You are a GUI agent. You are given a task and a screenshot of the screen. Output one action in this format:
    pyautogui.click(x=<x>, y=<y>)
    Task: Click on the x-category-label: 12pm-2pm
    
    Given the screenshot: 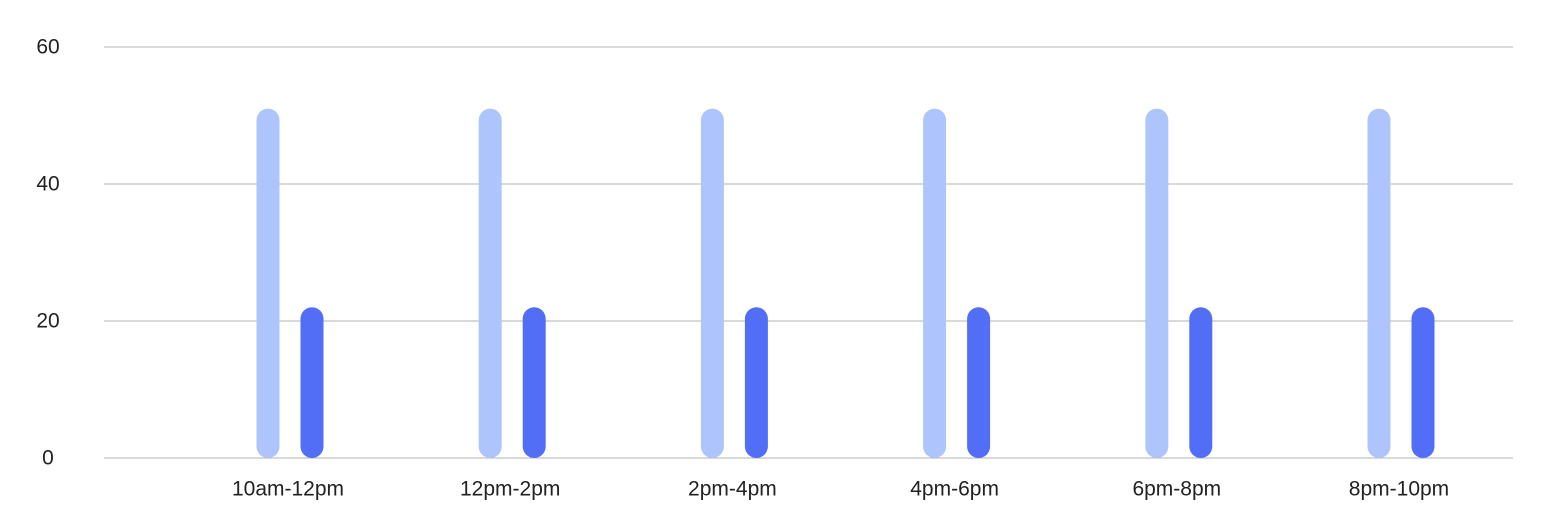 What is the action you would take?
    pyautogui.click(x=510, y=489)
    